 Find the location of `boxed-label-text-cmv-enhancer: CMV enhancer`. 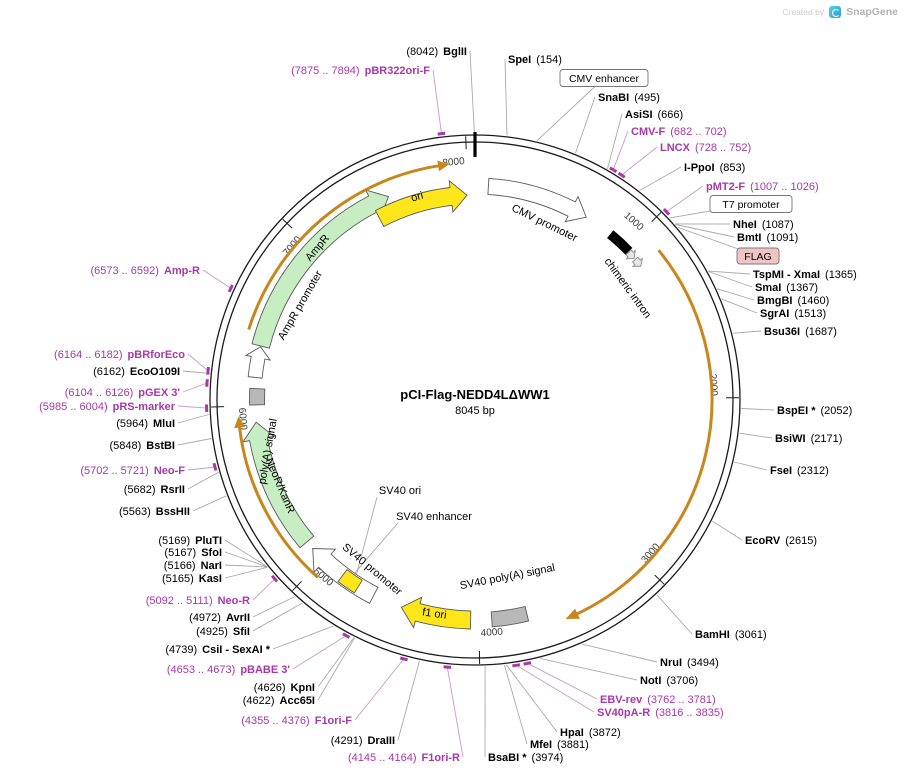

boxed-label-text-cmv-enhancer: CMV enhancer is located at coordinates (604, 79).